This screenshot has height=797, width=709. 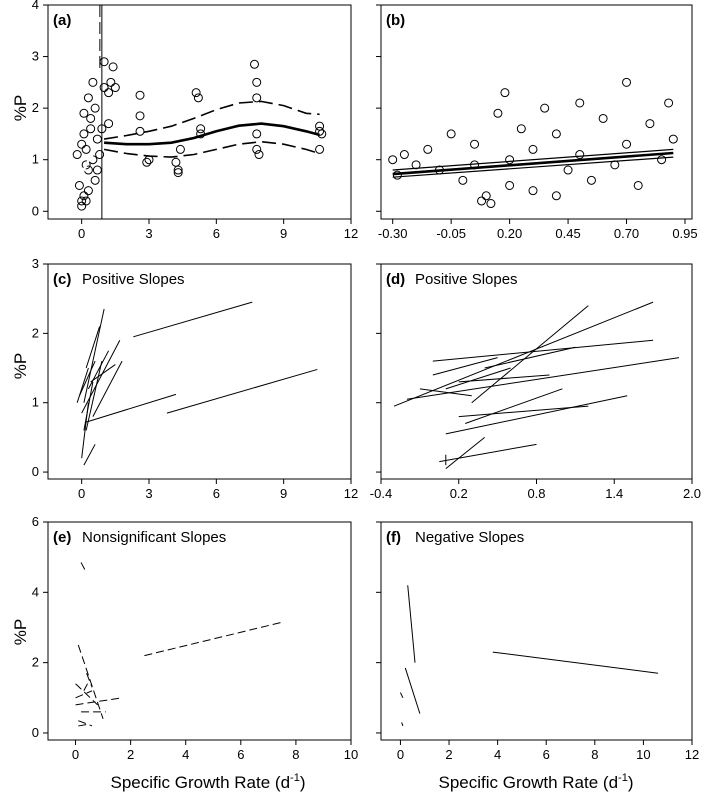 What do you see at coordinates (35, 332) in the screenshot?
I see `y-tick-label-c: 2` at bounding box center [35, 332].